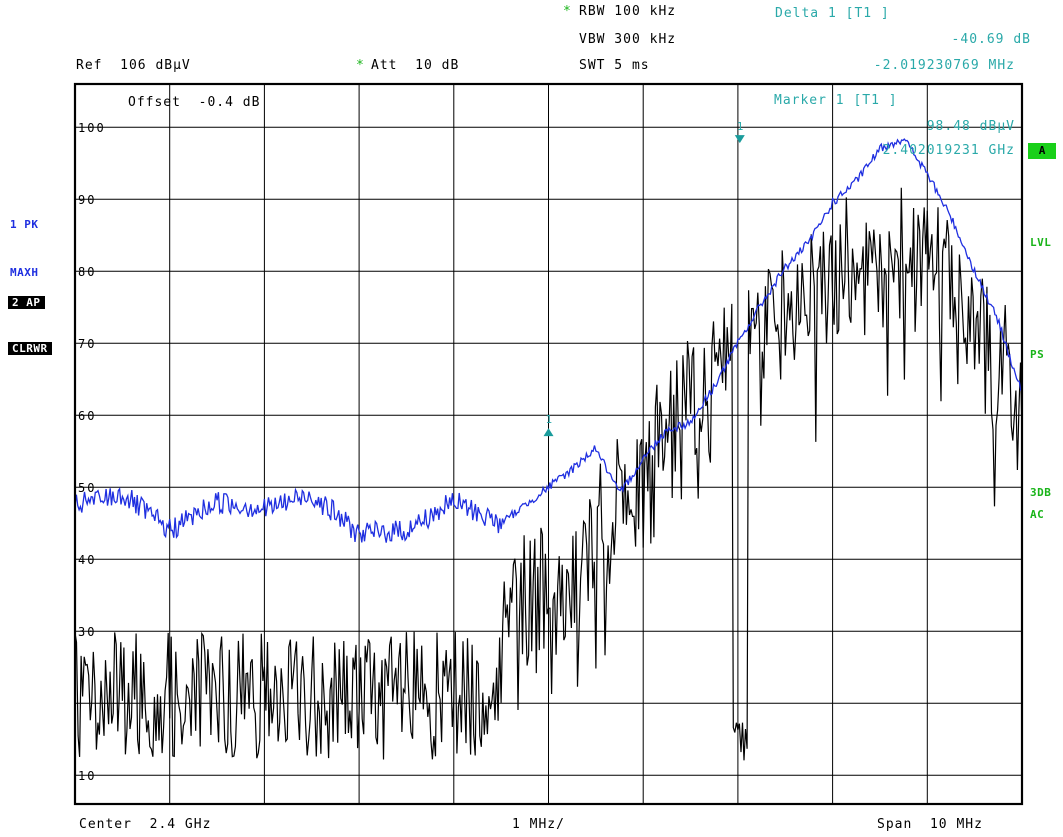  I want to click on y-tick-label: 80, so click(87, 272).